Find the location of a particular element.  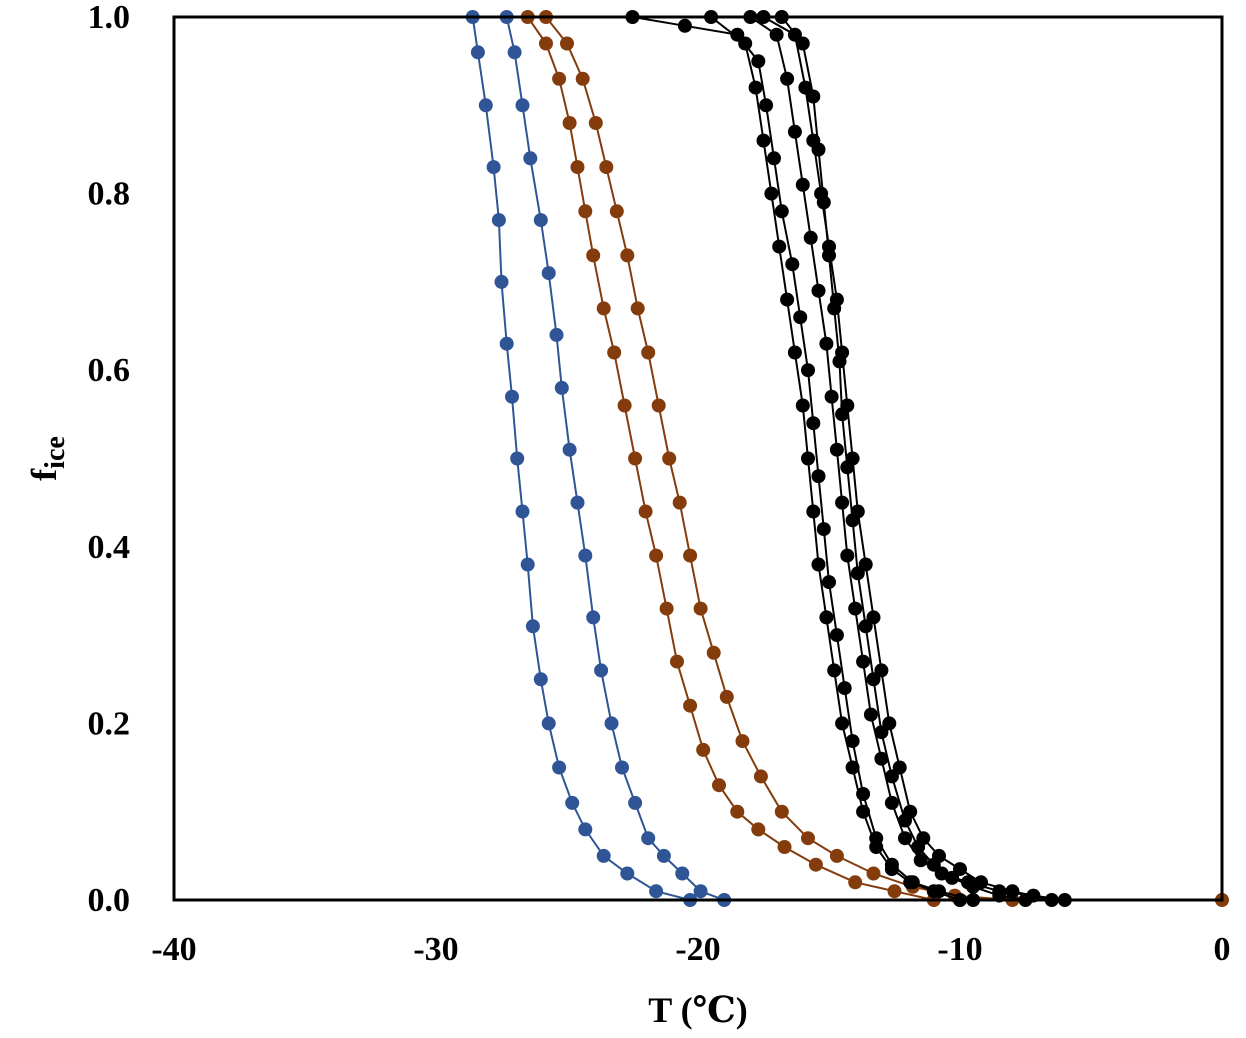

x-tick-label: -10 is located at coordinates (959, 949).